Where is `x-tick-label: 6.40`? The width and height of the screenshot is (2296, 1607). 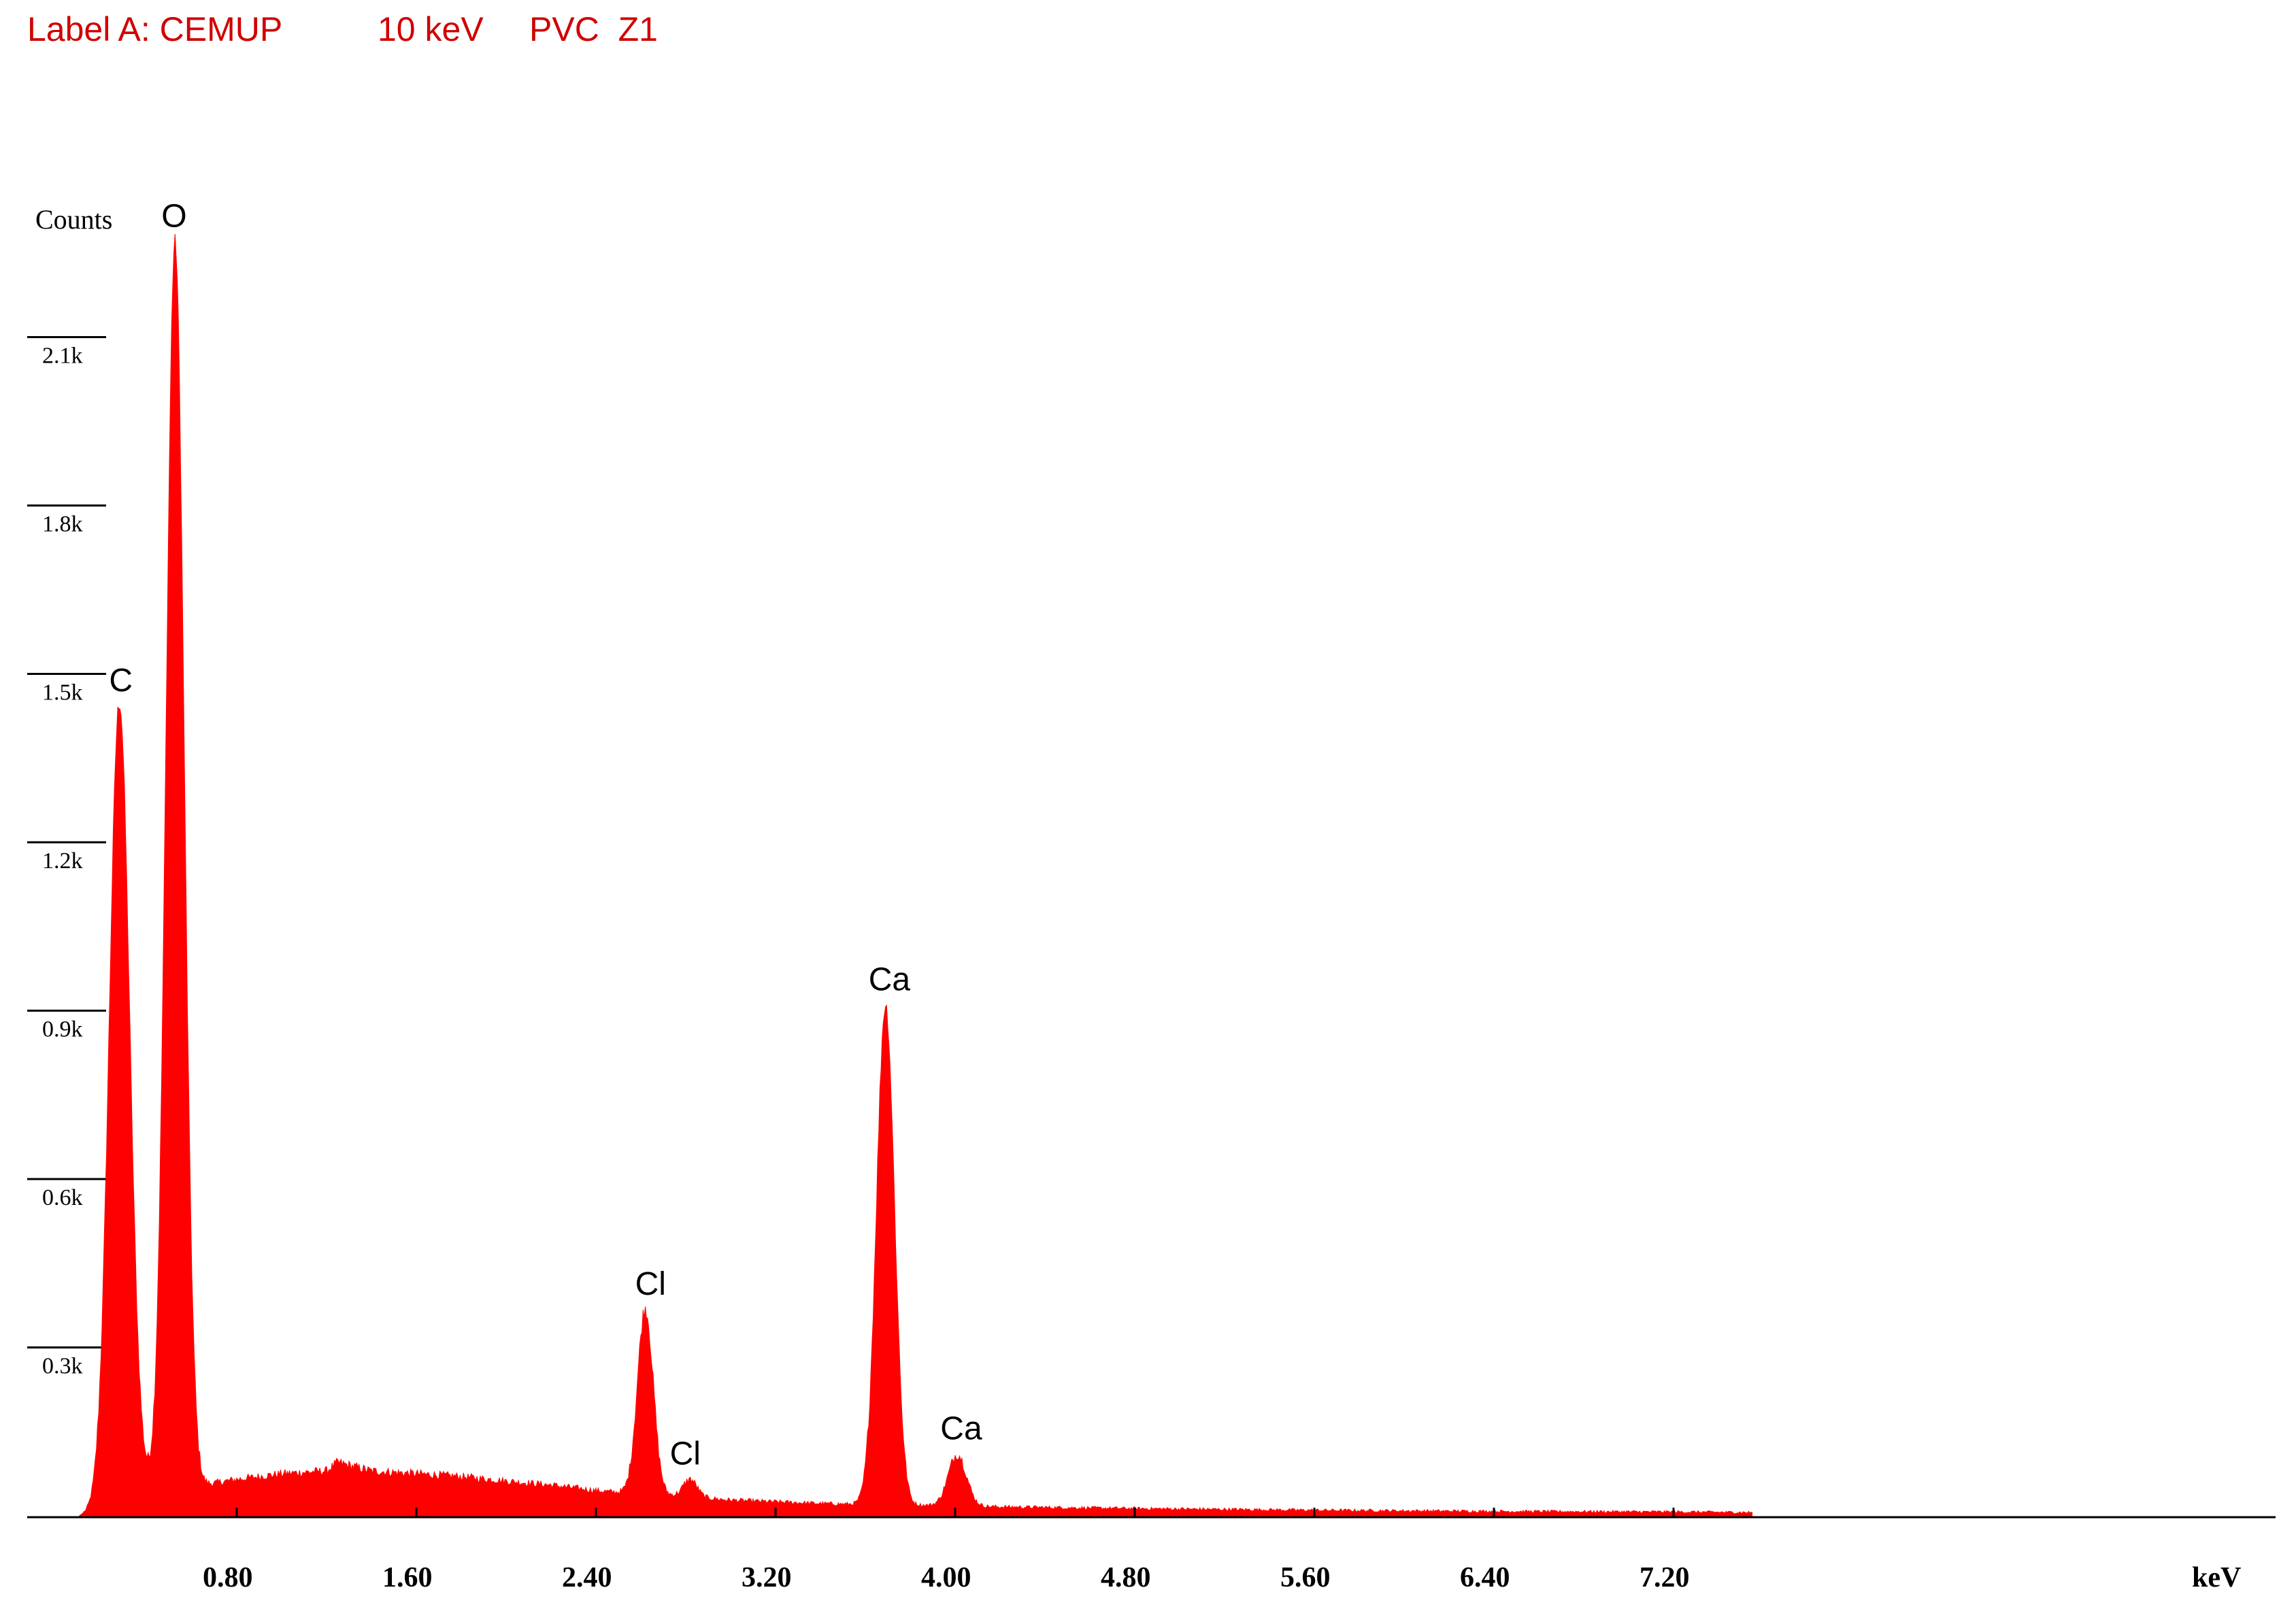 x-tick-label: 6.40 is located at coordinates (1485, 1577).